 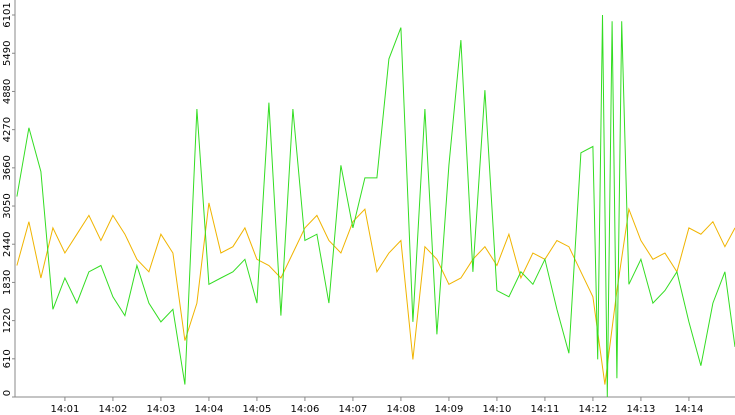 I want to click on x-tick-label: 14:04, so click(x=209, y=409).